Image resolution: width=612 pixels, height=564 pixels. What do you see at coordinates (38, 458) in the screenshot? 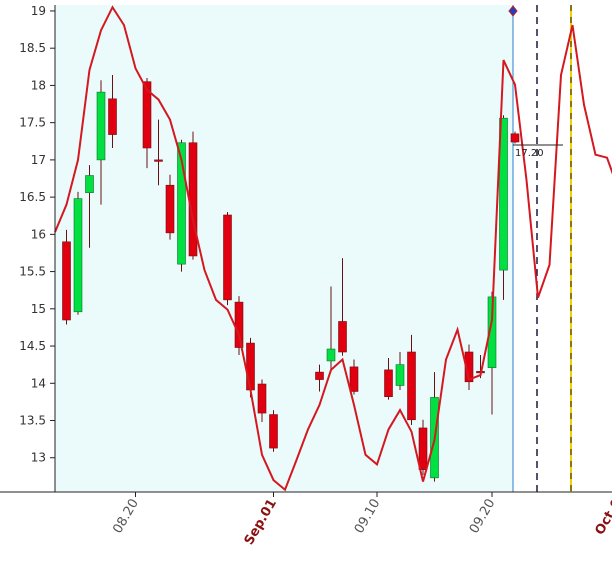
I see `y-tick-label: 13` at bounding box center [38, 458].